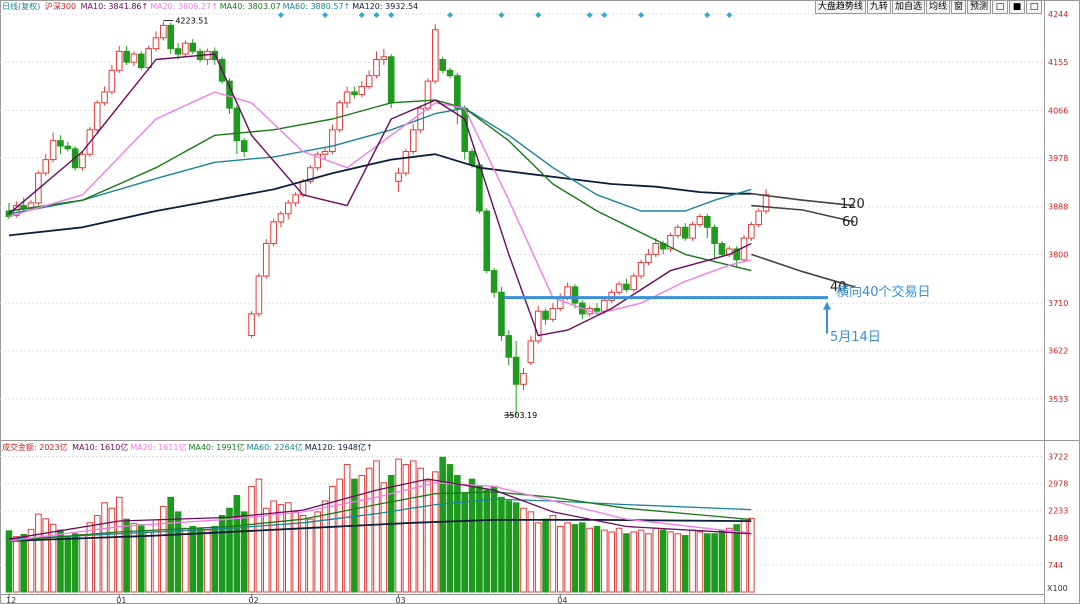 Image resolution: width=1080 pixels, height=604 pixels. What do you see at coordinates (1058, 484) in the screenshot?
I see `volume-tick-label: 2978` at bounding box center [1058, 484].